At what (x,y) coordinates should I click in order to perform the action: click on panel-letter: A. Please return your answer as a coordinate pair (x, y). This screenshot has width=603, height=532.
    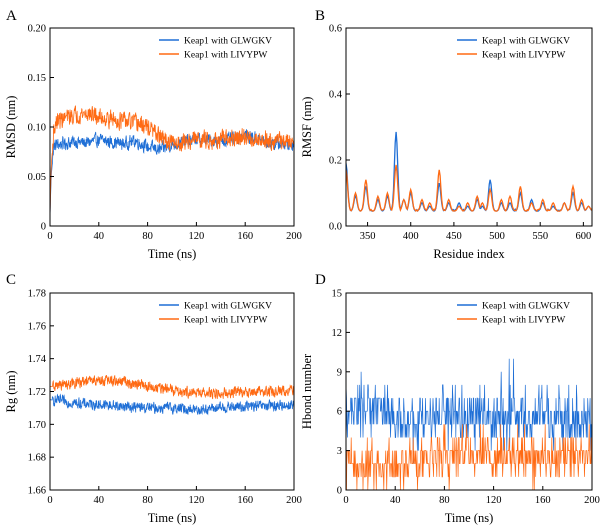
    Looking at the image, I should click on (11, 16).